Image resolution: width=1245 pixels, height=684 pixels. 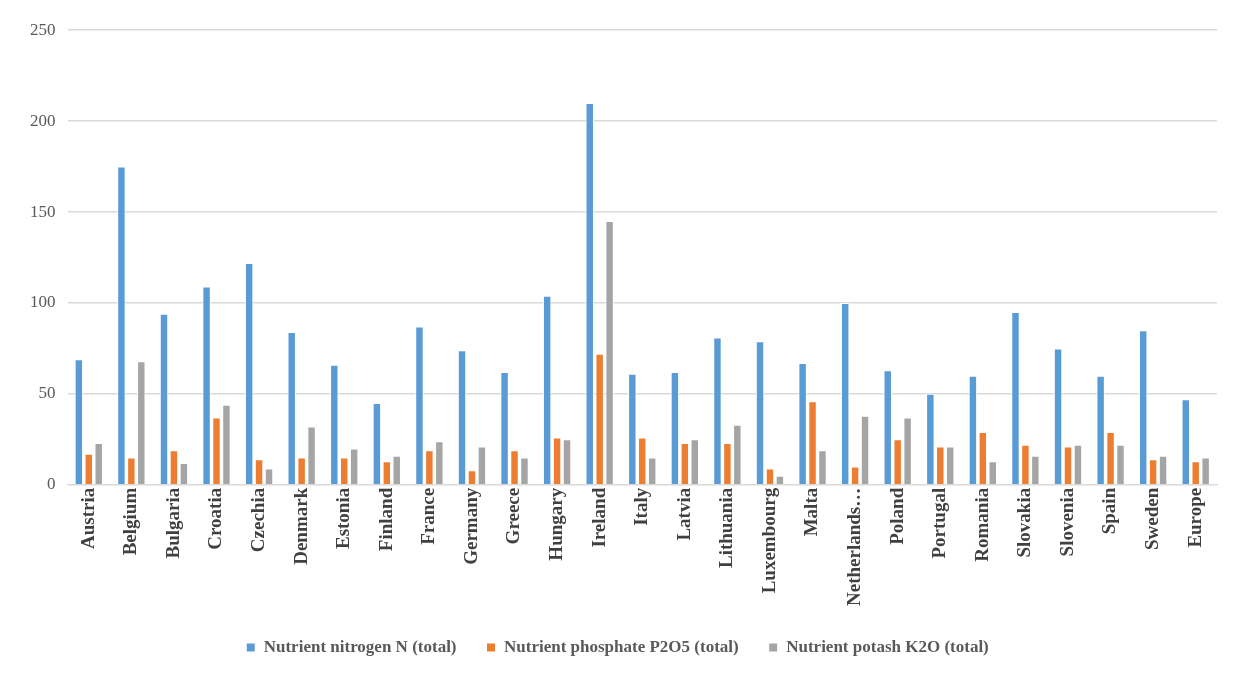 What do you see at coordinates (556, 524) in the screenshot?
I see `x-tick-label: Hungary` at bounding box center [556, 524].